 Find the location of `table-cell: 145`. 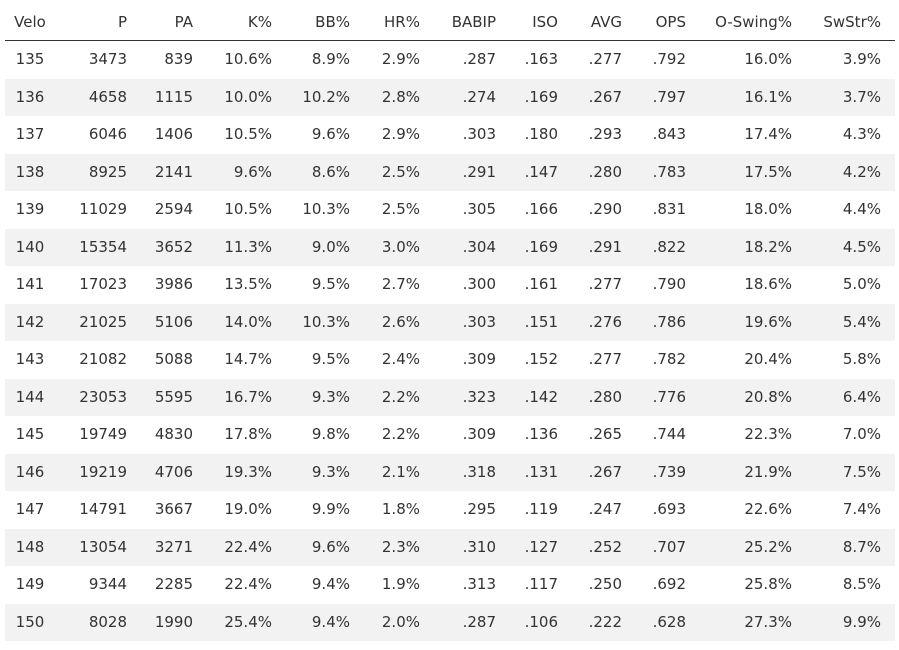

table-cell: 145 is located at coordinates (30, 434).